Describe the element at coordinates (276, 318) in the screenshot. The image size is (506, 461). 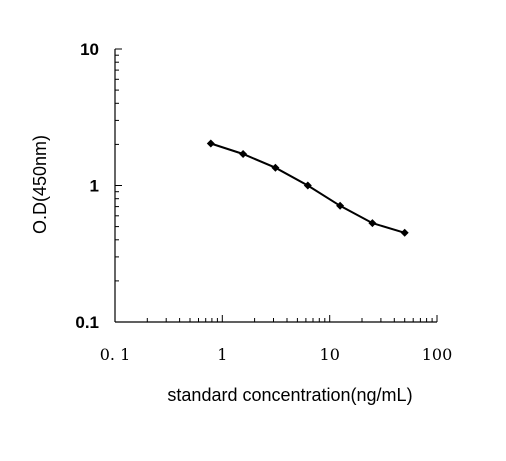
I see `x-axis-ticks` at that location.